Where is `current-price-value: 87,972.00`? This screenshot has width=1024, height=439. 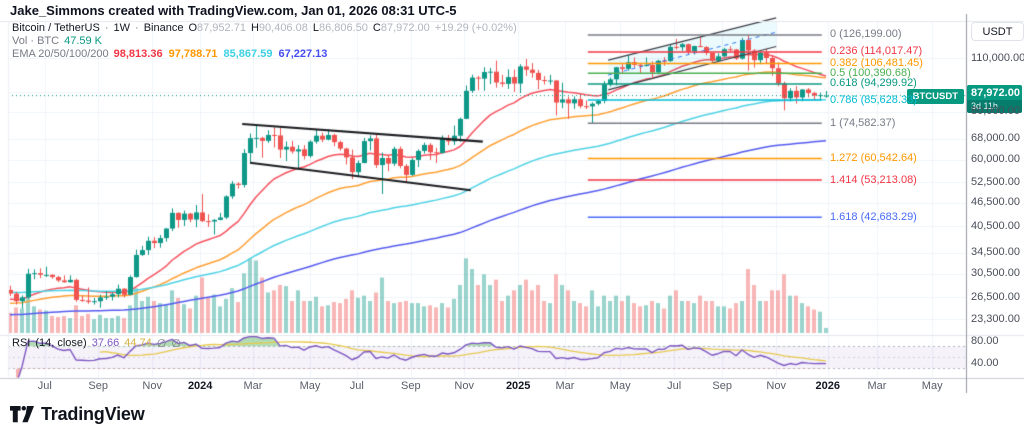
current-price-value: 87,972.00 is located at coordinates (994, 92).